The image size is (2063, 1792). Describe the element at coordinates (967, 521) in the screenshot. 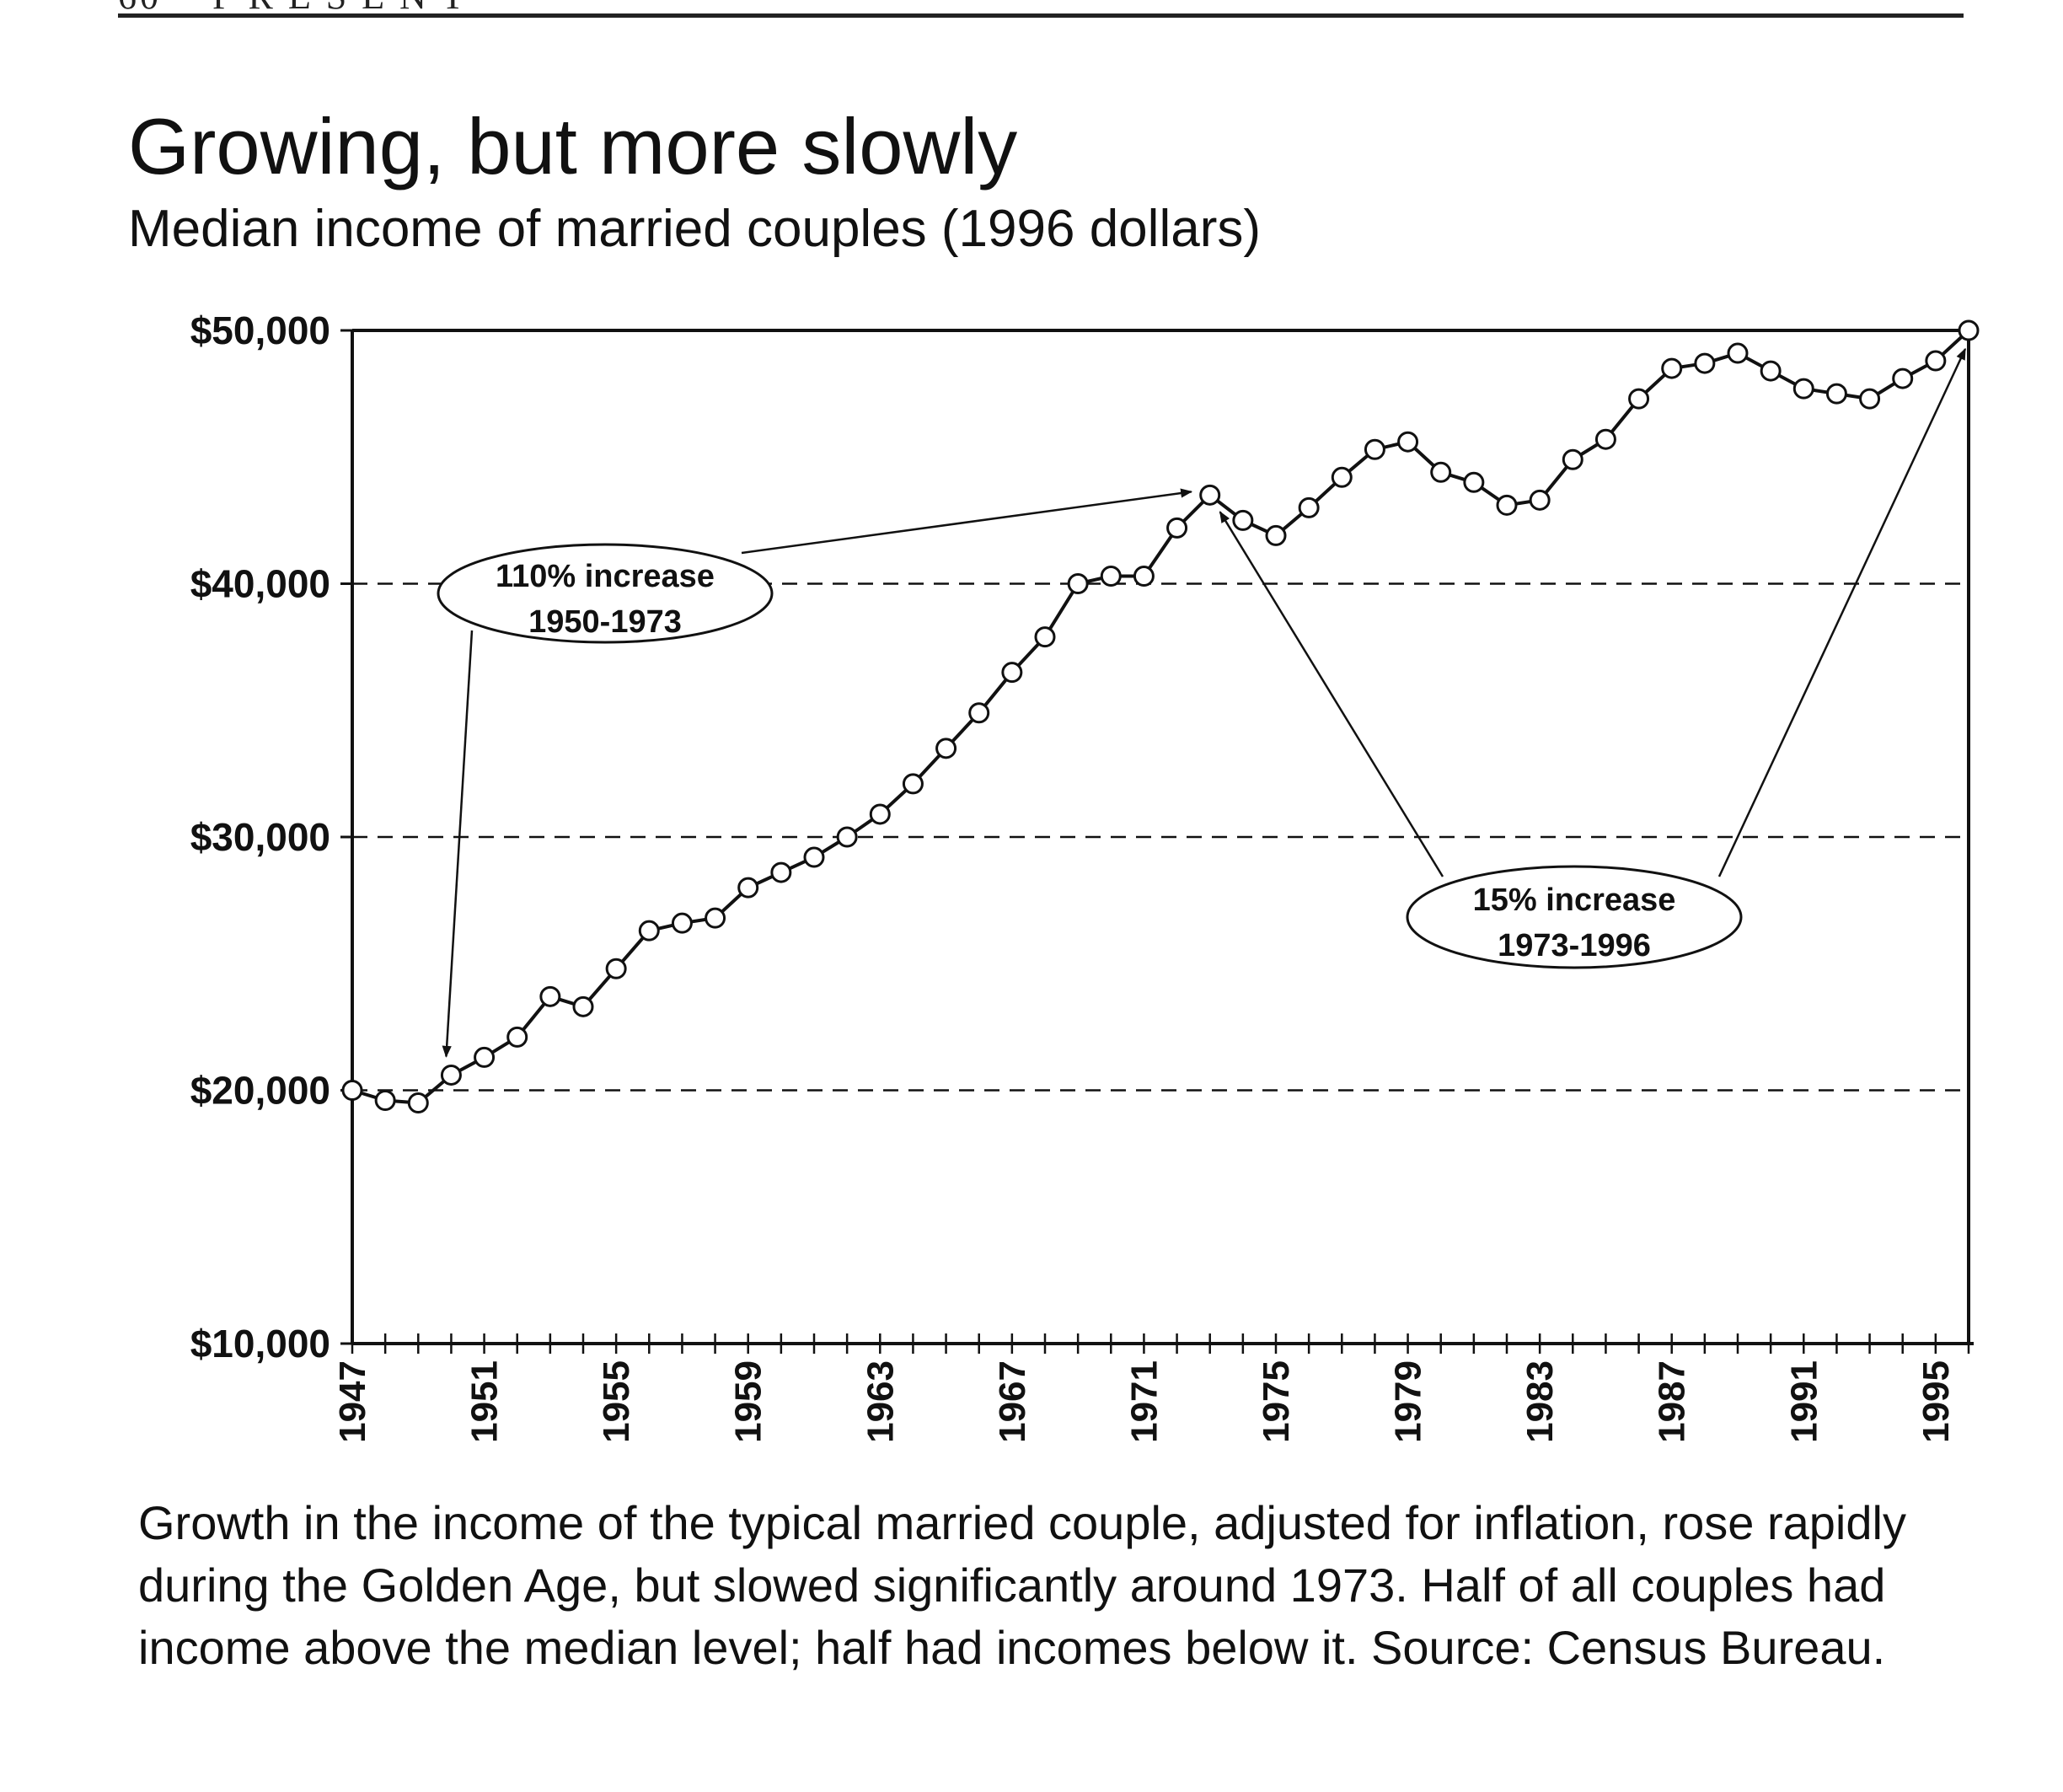

I see `annotation-1-arrow-end` at that location.